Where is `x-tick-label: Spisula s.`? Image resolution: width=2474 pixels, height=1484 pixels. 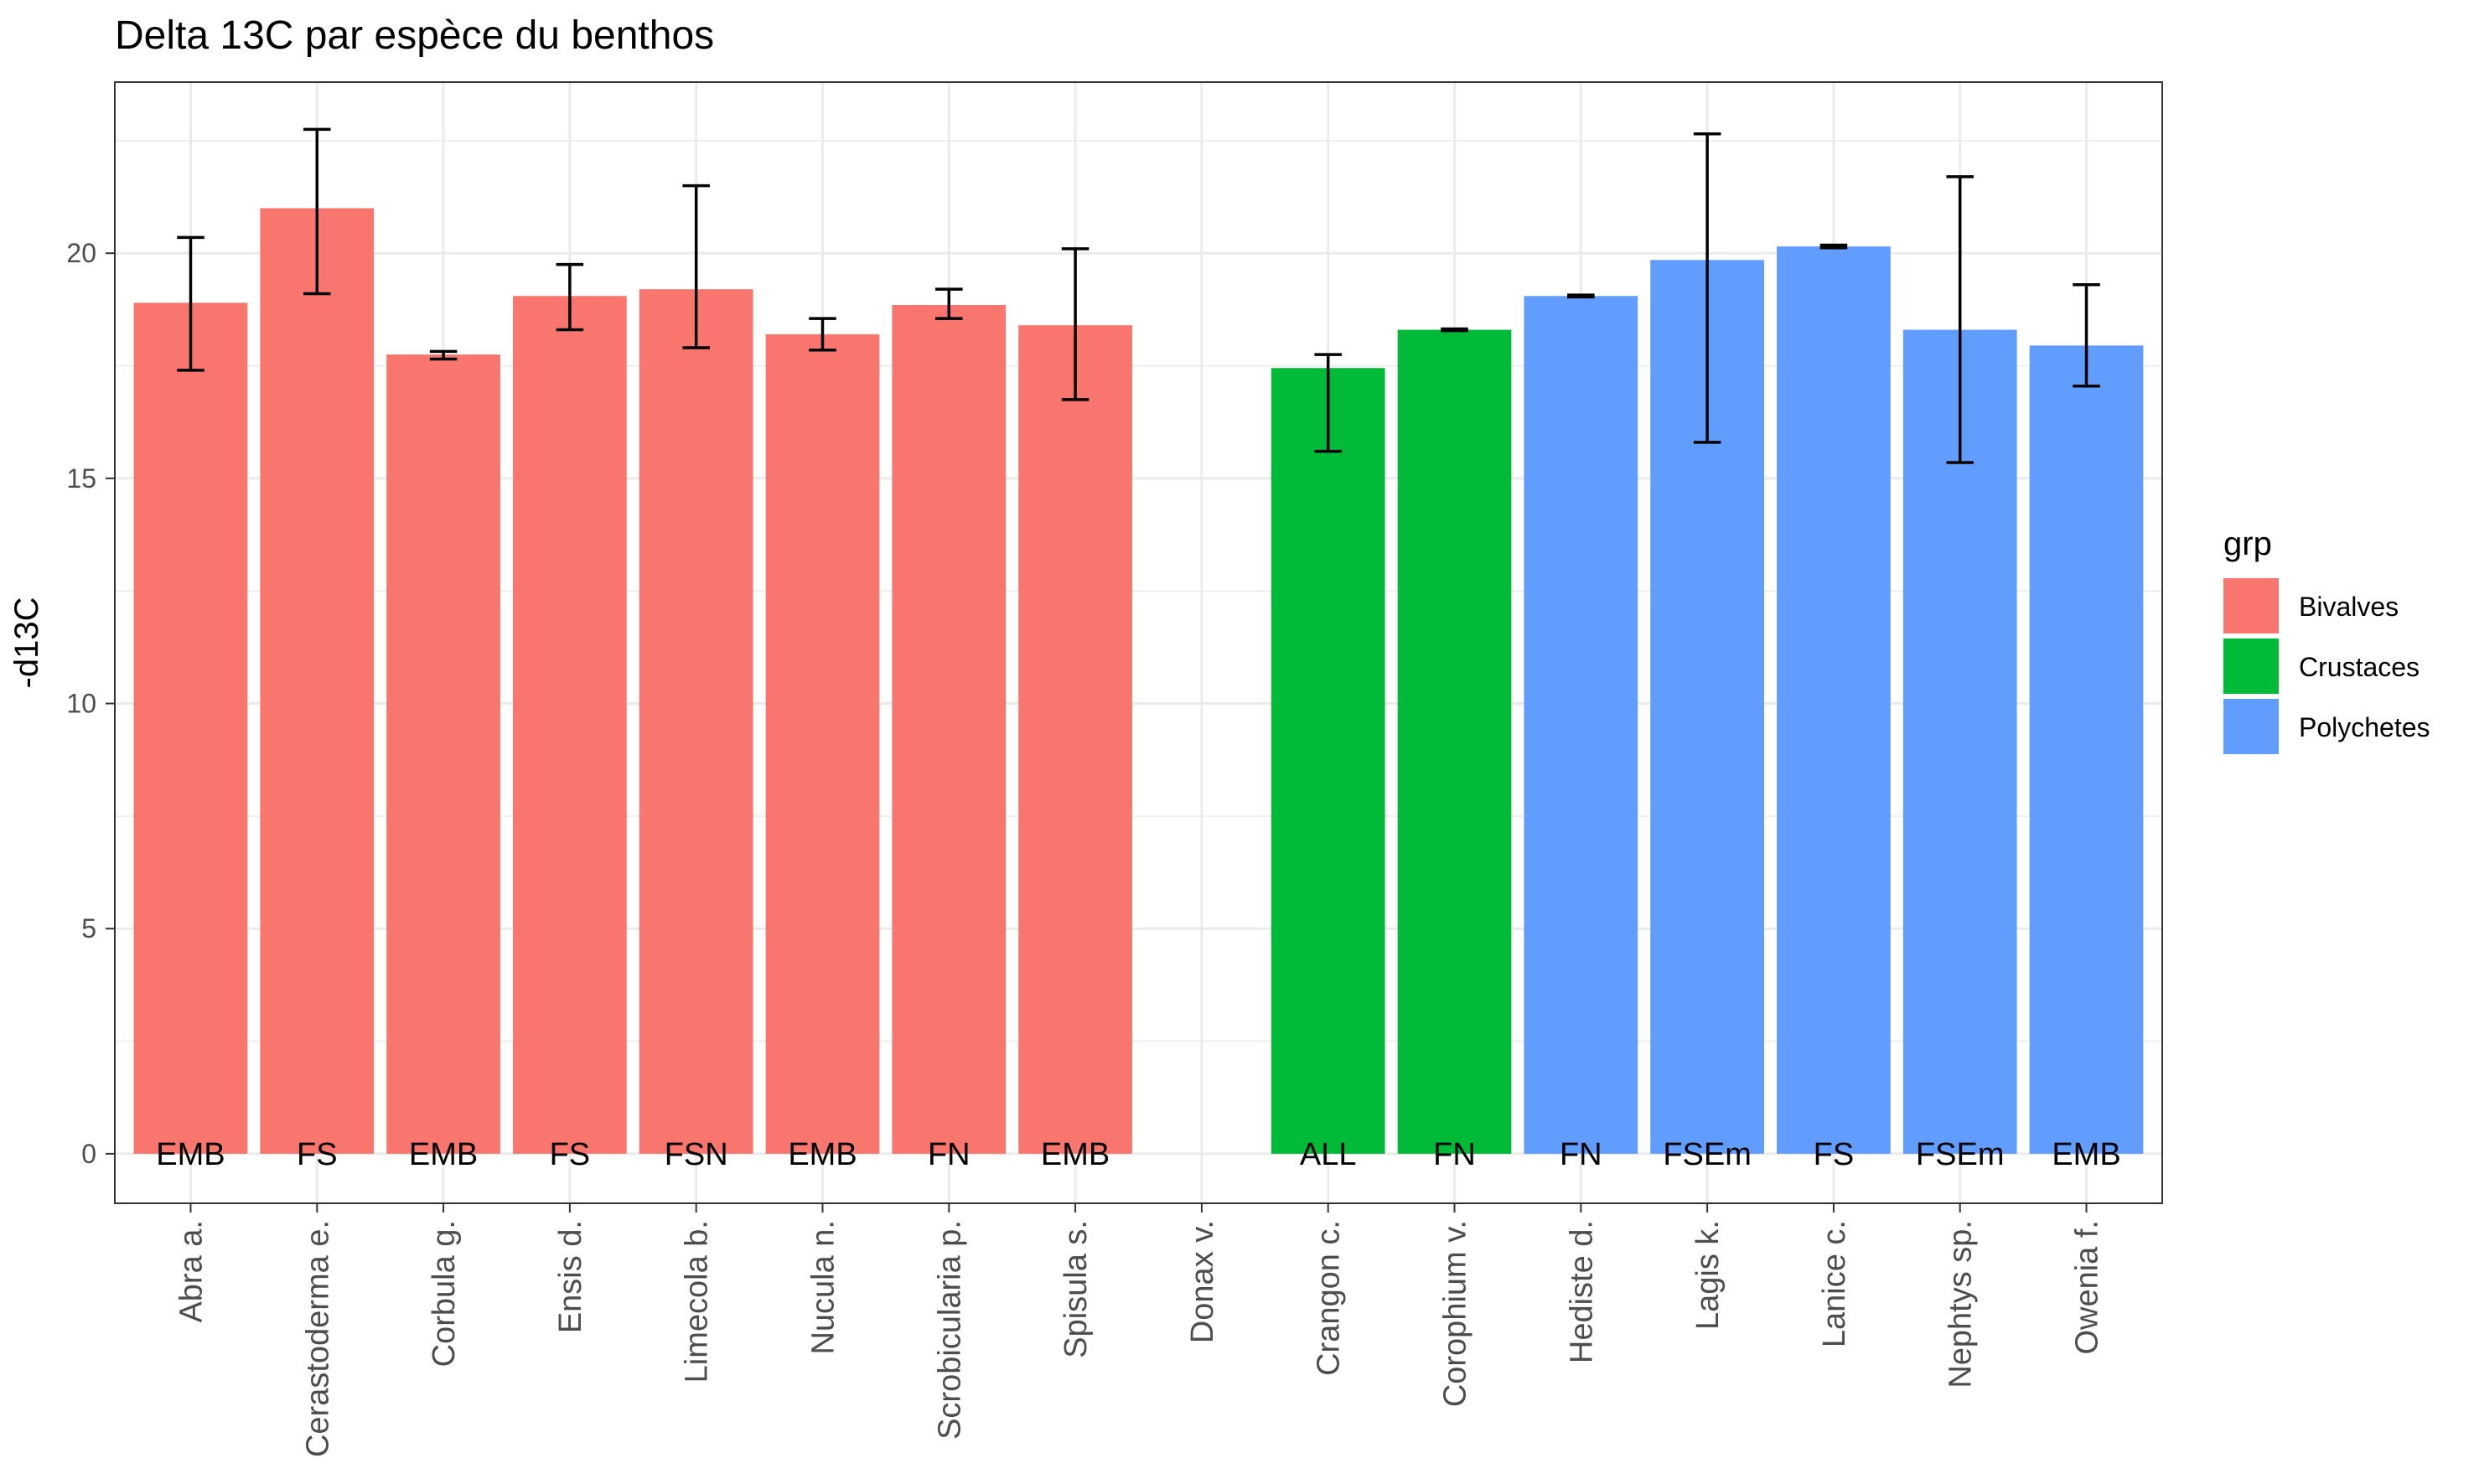
x-tick-label: Spisula s. is located at coordinates (1076, 1289).